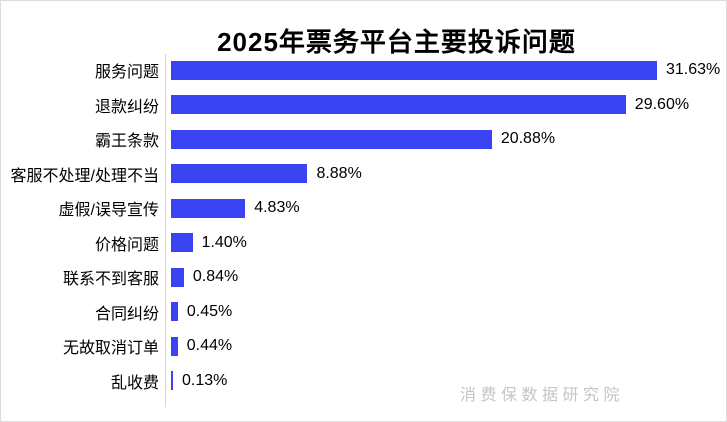 The height and width of the screenshot is (422, 727). What do you see at coordinates (165, 230) in the screenshot?
I see `y-axis-line` at bounding box center [165, 230].